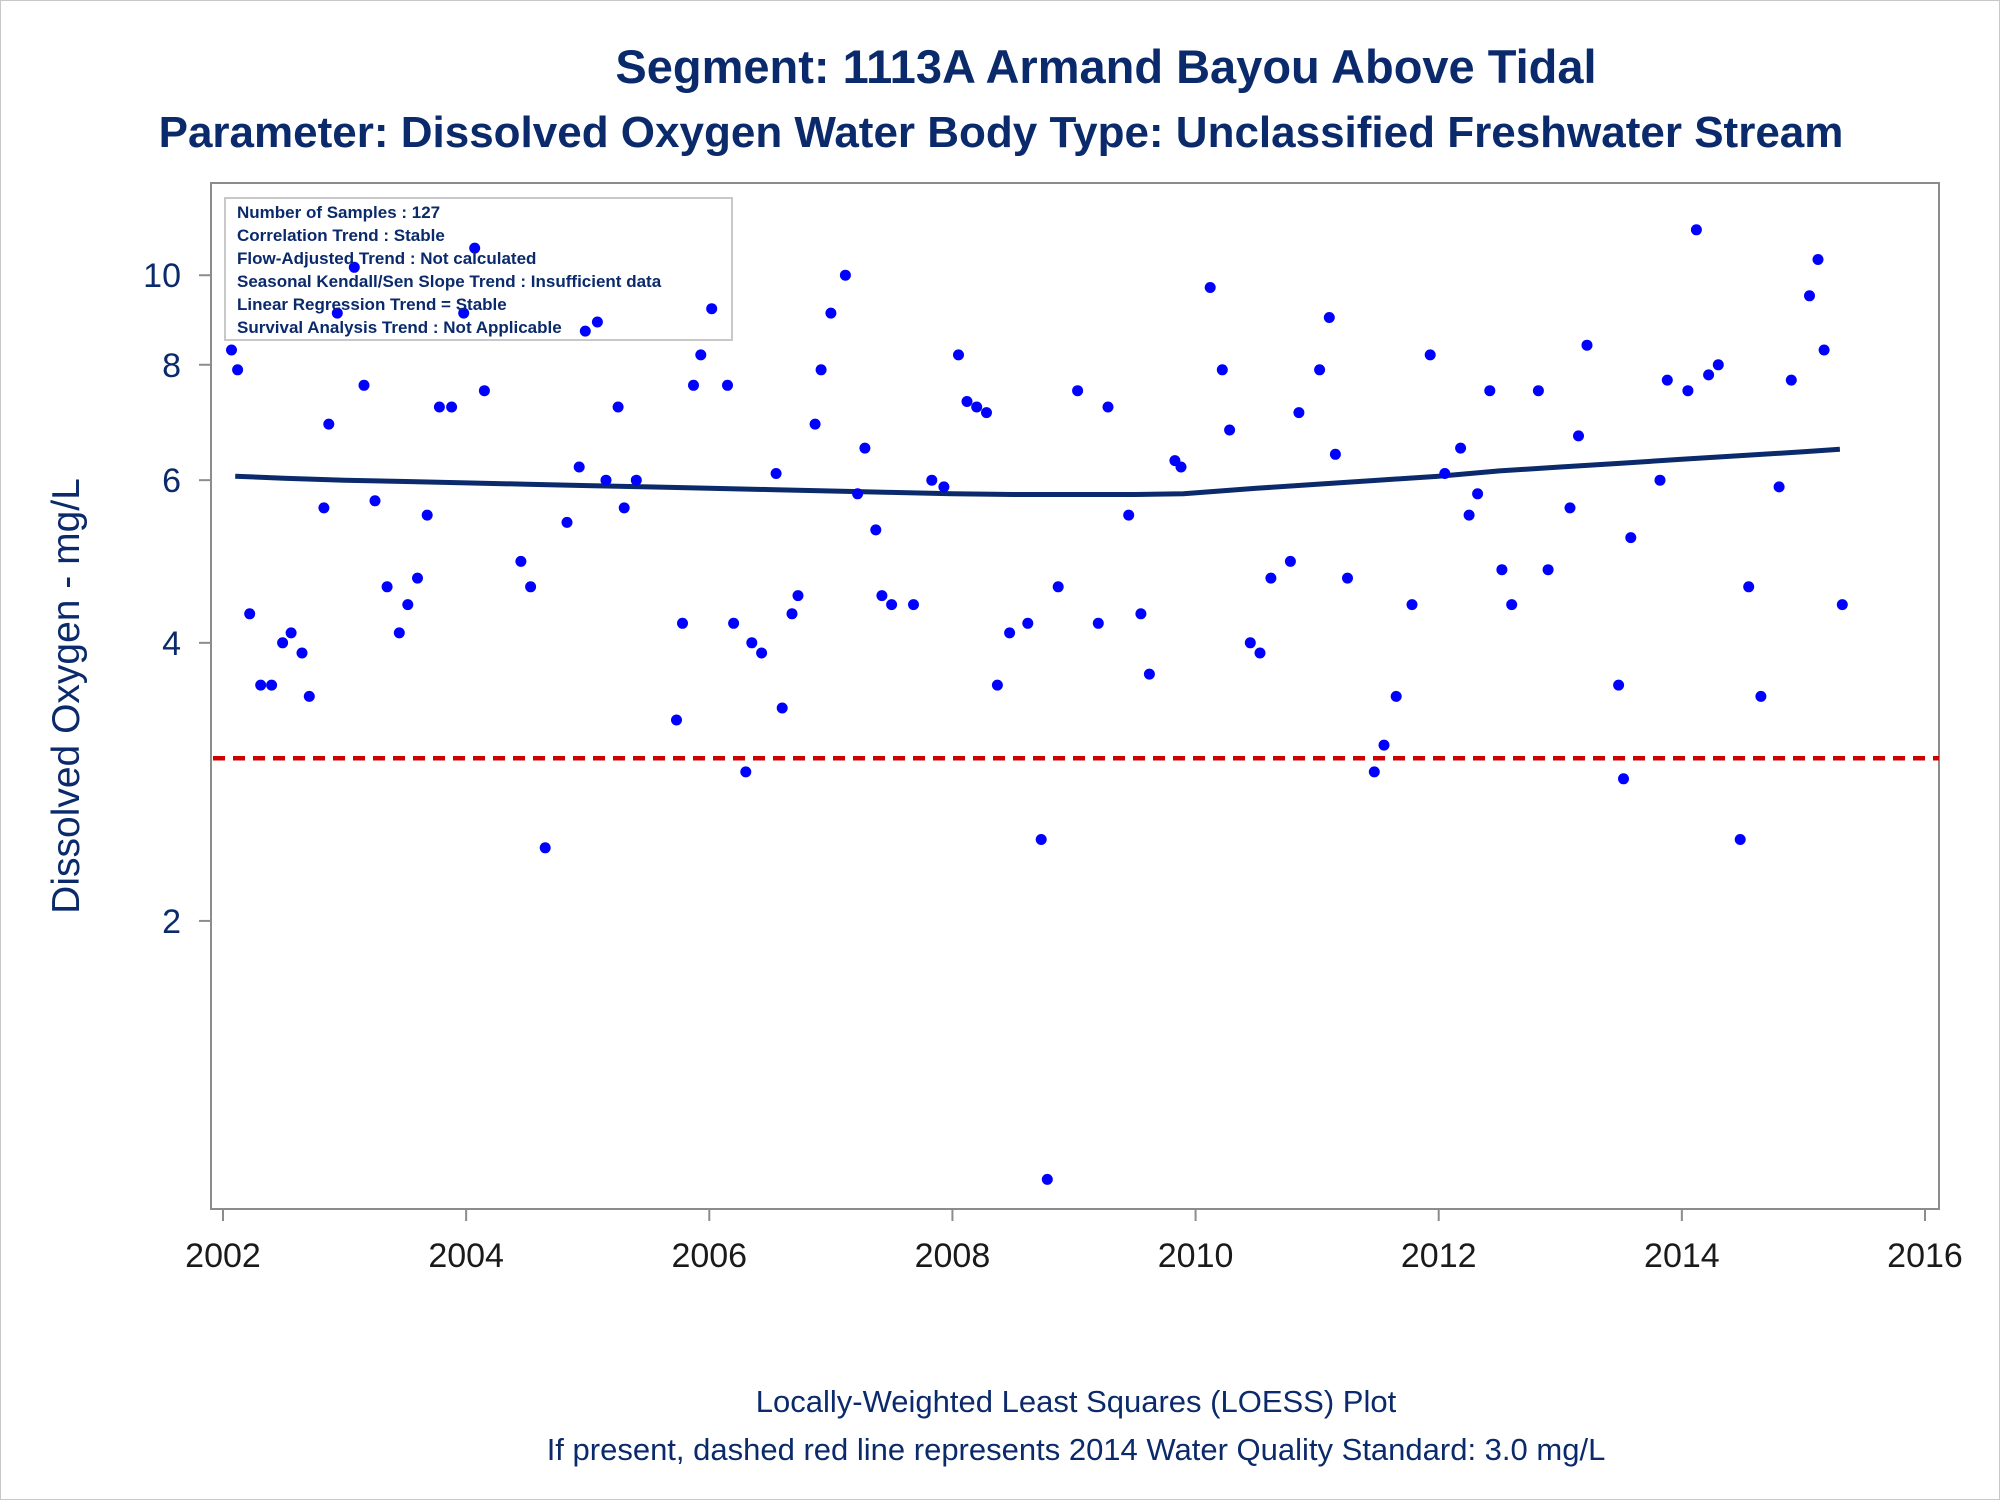 The image size is (2000, 1500). I want to click on x-tick-label: 2010, so click(1196, 1256).